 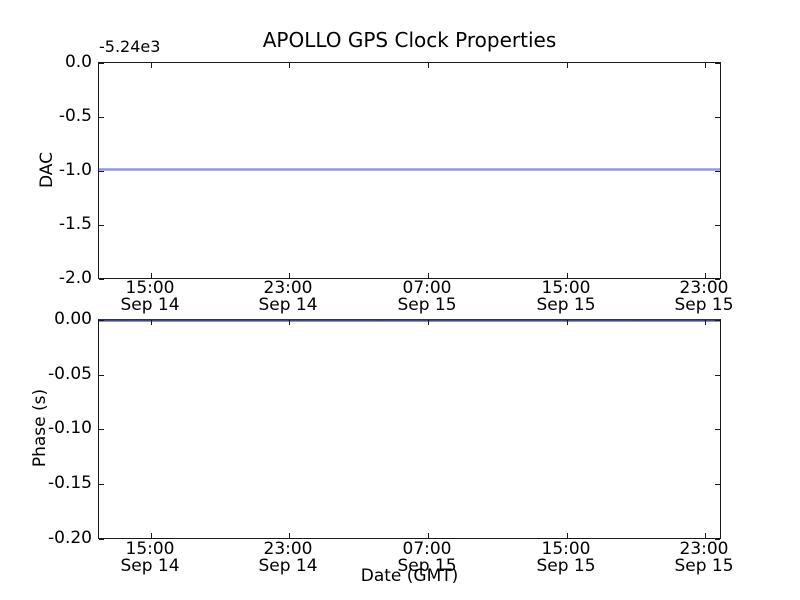 I want to click on y-tick-label: -0.10, so click(x=70, y=428).